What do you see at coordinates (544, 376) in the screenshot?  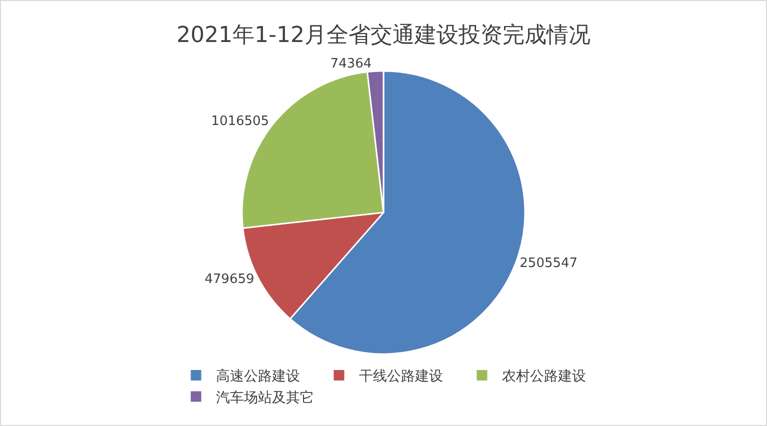 I see `legend-label: 农村公路建设` at bounding box center [544, 376].